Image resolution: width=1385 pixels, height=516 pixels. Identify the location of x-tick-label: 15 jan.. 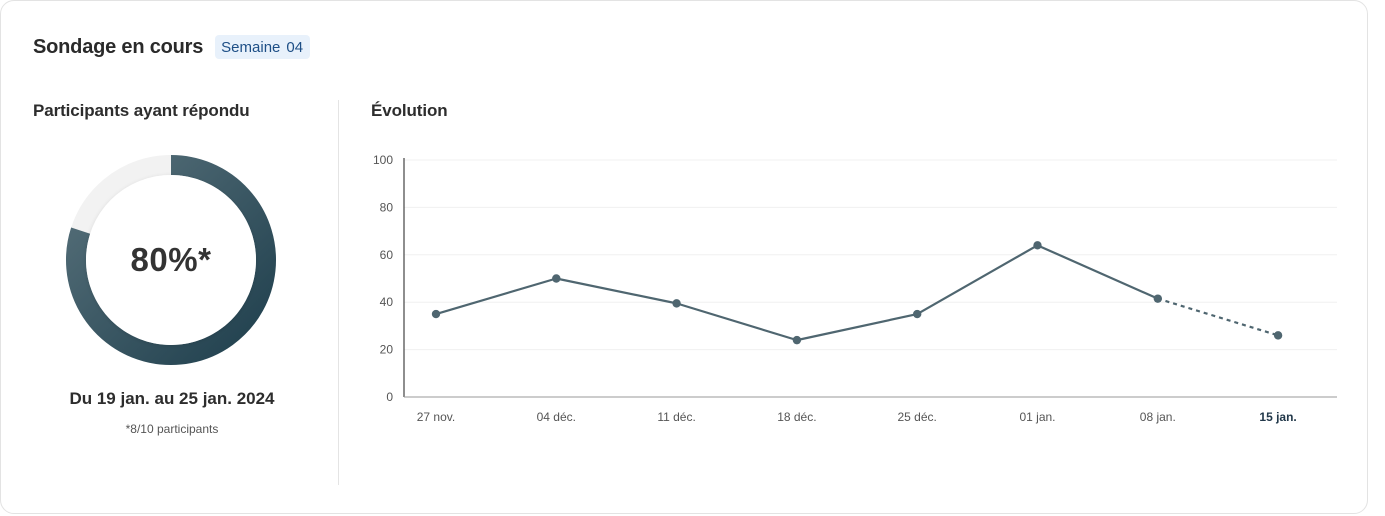
(1277, 417).